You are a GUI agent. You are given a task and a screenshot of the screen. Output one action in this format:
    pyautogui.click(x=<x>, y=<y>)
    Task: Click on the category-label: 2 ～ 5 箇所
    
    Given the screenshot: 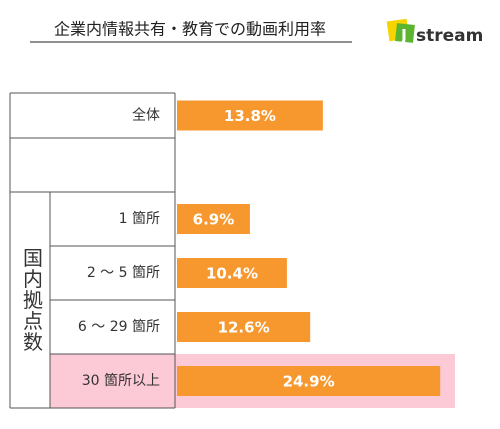 What is the action you would take?
    pyautogui.click(x=123, y=272)
    